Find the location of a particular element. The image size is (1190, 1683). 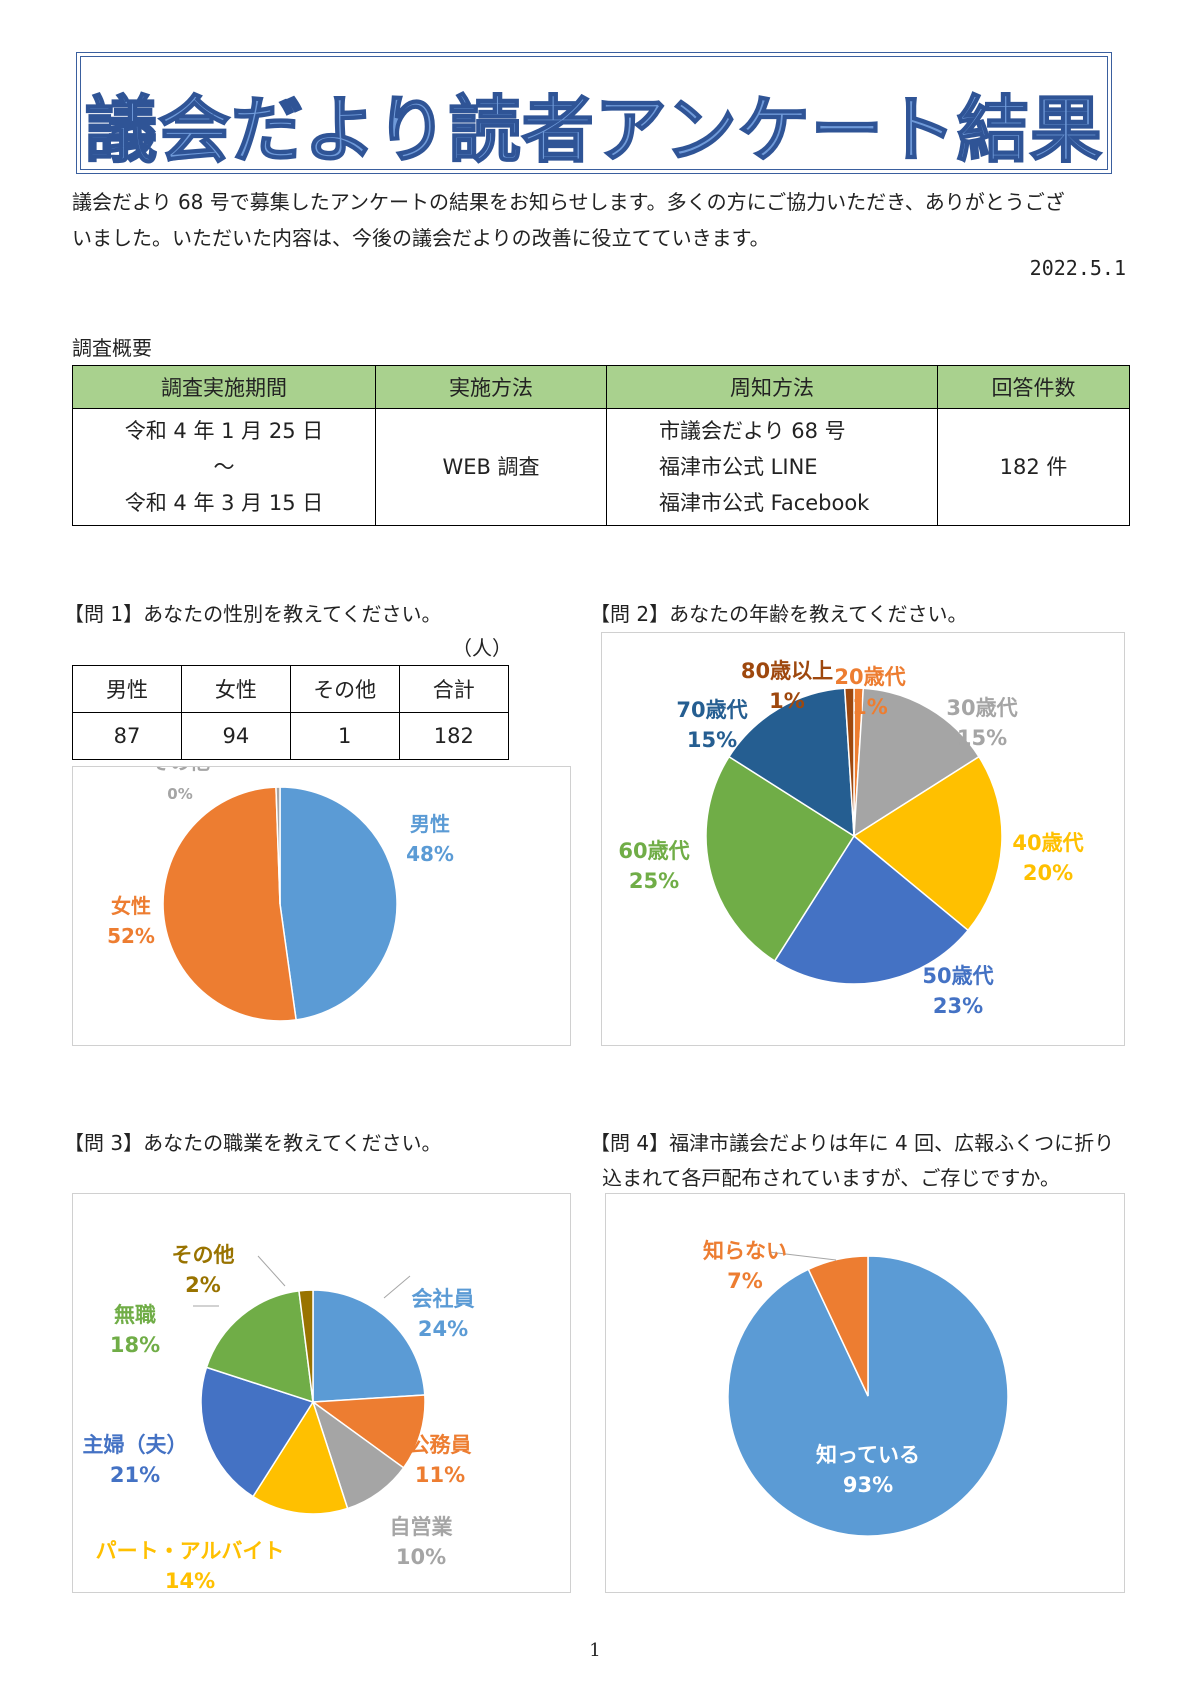

title-box: 議会だより読者アンケート結果 is located at coordinates (594, 113).